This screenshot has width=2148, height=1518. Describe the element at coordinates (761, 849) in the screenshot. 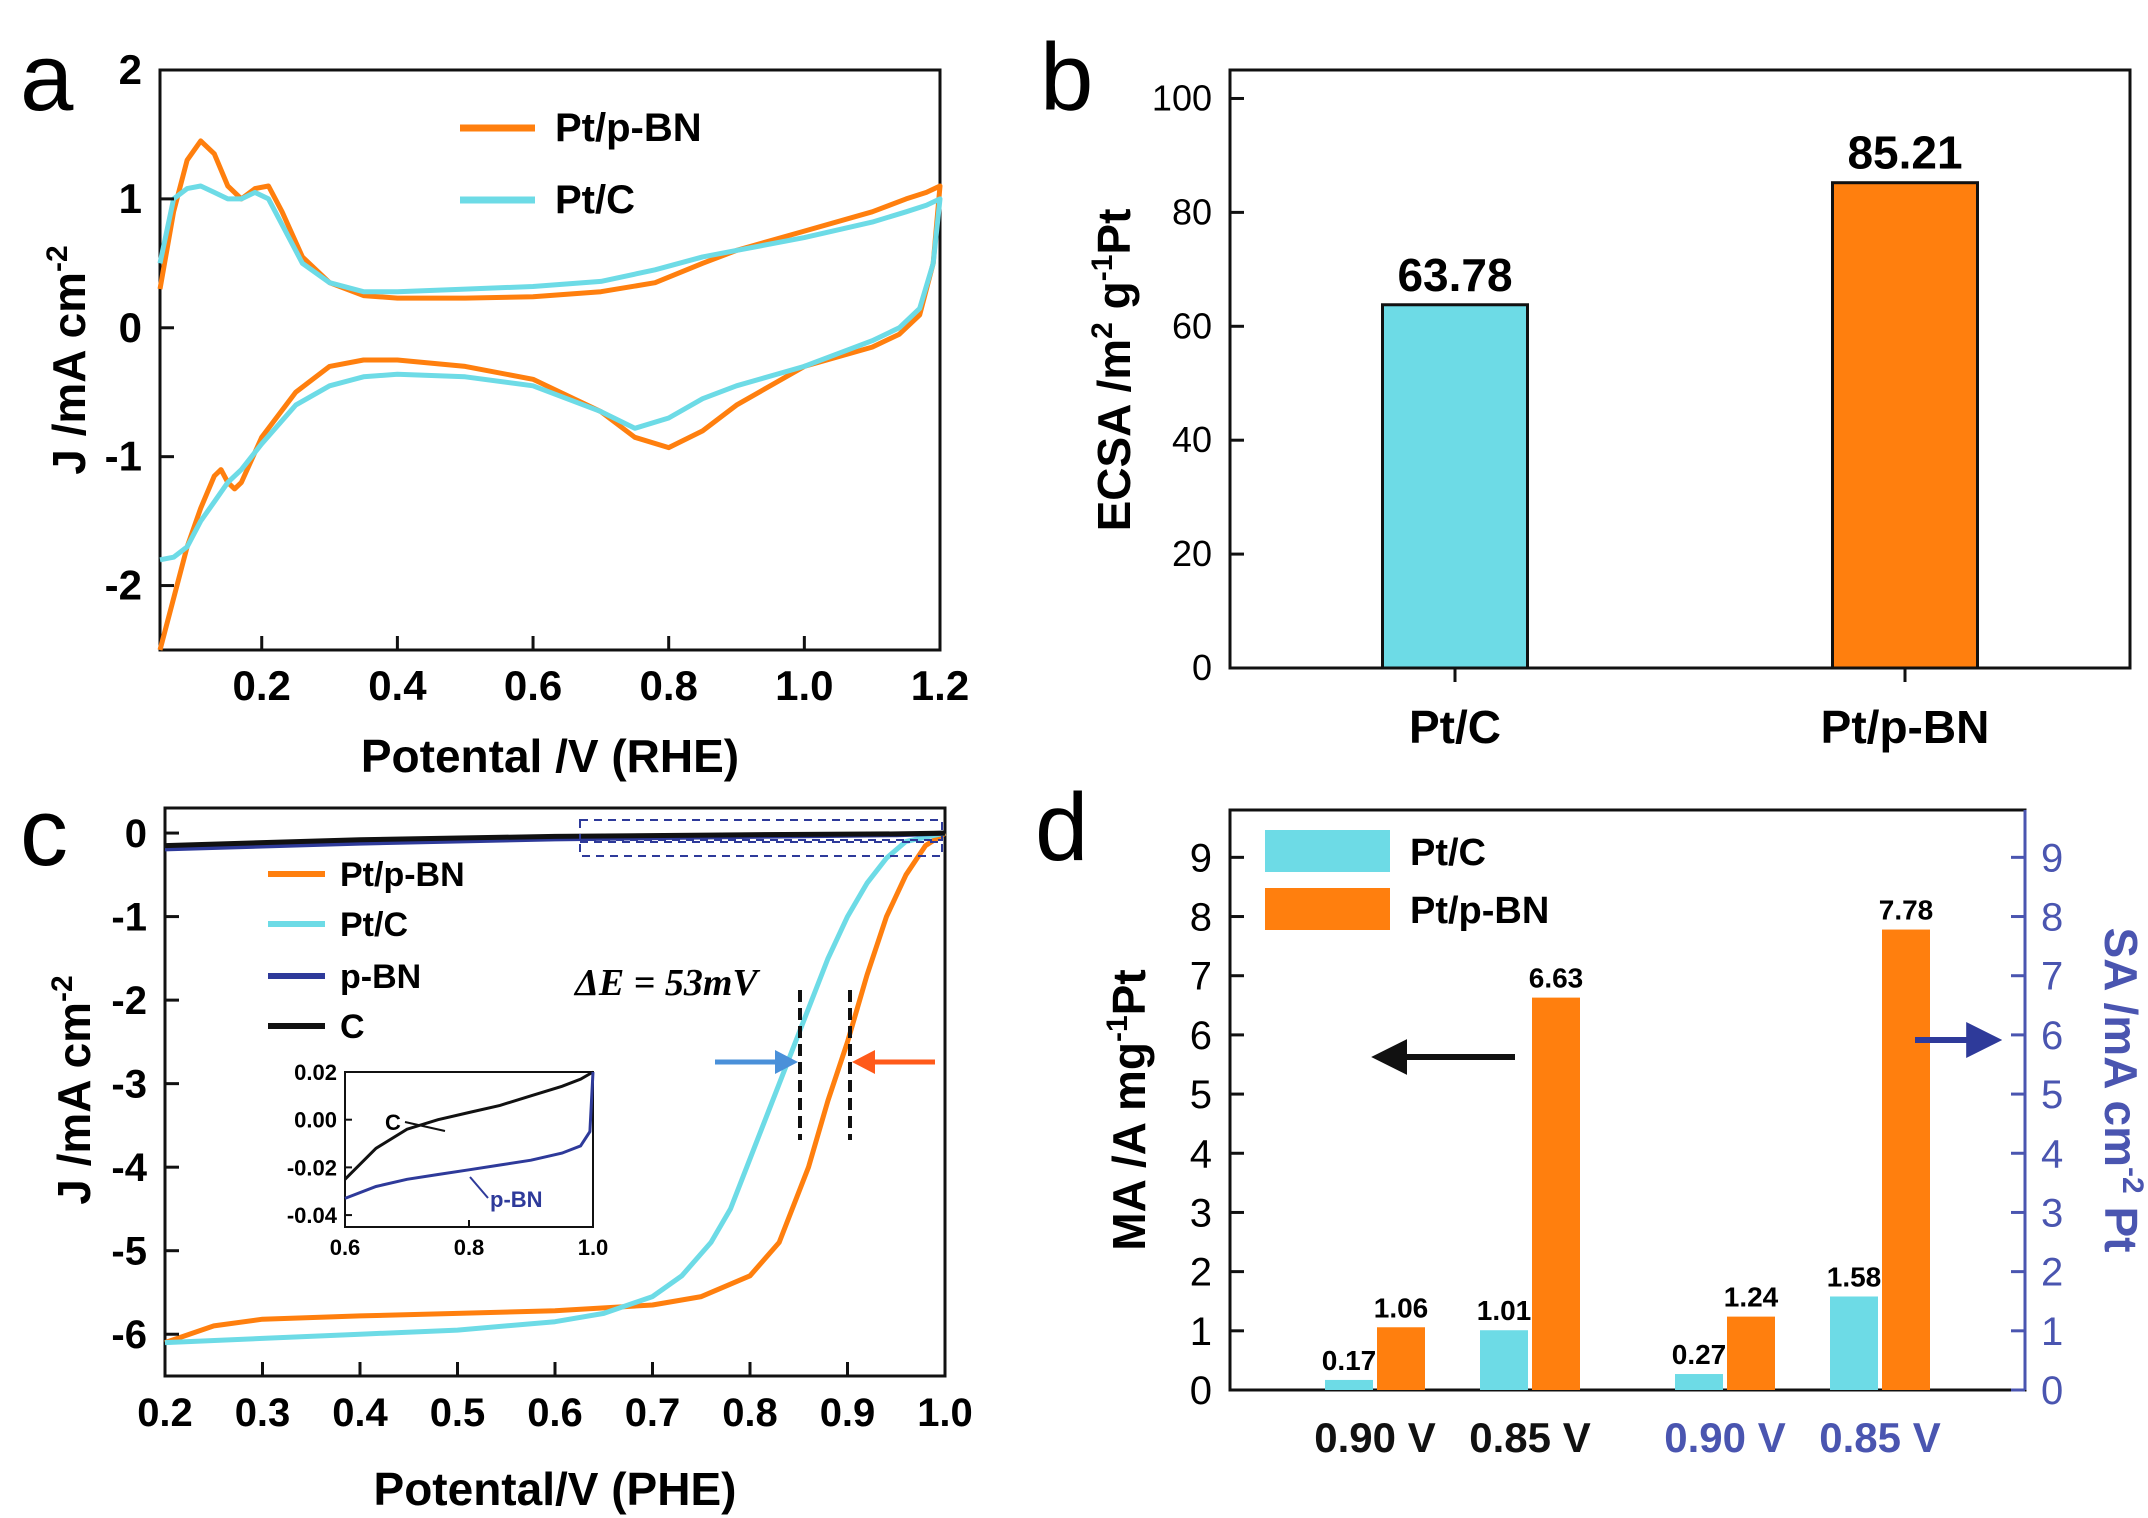

I see `panel-c-zoom-box-bottom` at that location.